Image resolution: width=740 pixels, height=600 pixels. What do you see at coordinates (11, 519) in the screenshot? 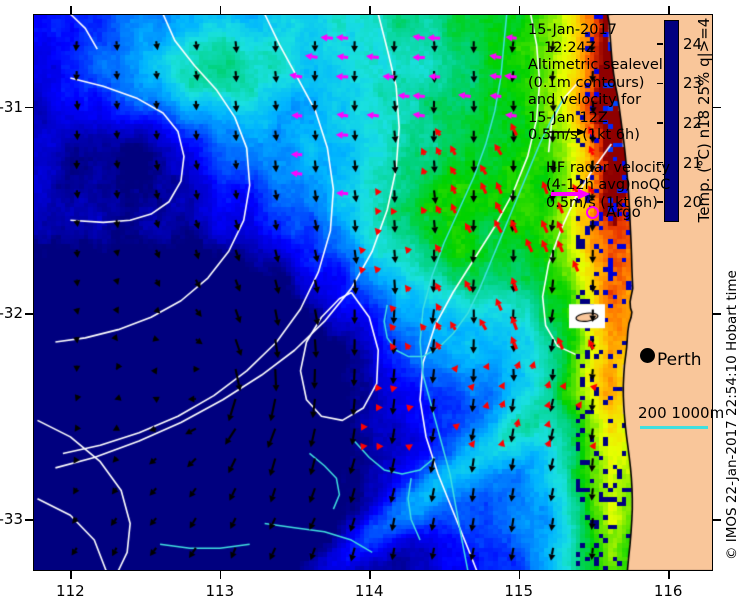
I see `y-axis-tick-label: -33` at bounding box center [11, 519].